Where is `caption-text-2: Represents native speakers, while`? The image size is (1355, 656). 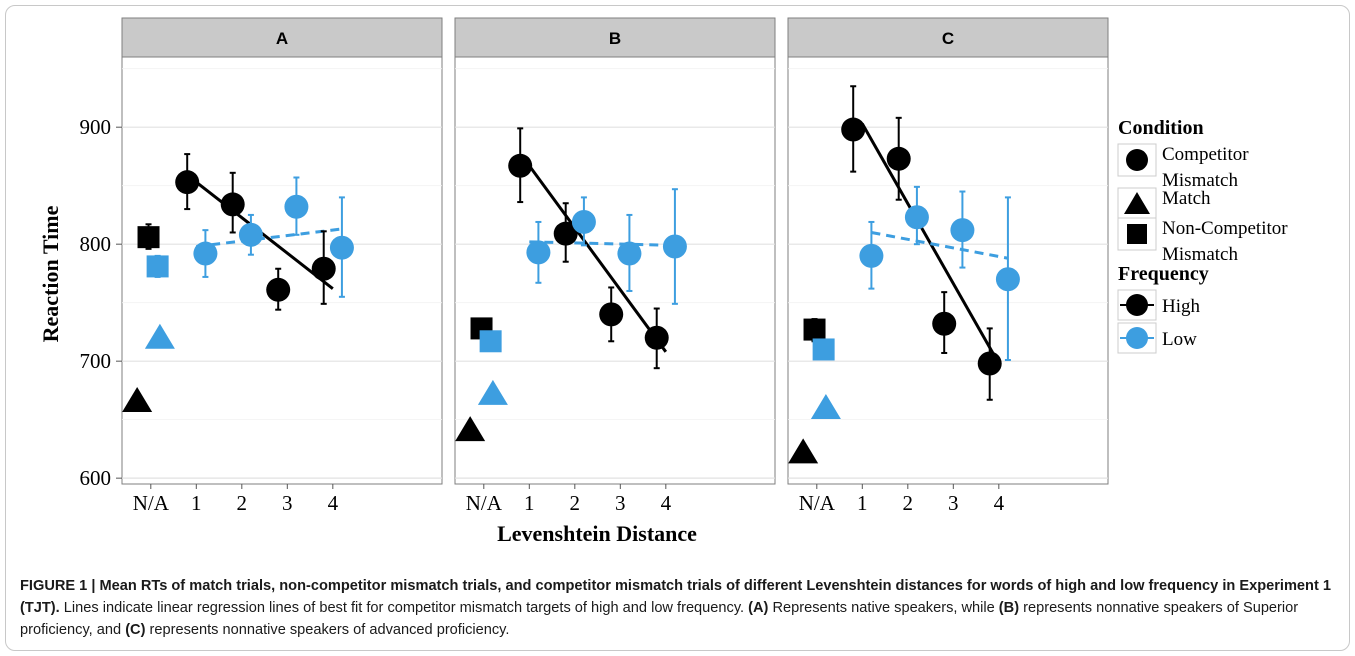
caption-text-2: Represents native speakers, while is located at coordinates (883, 608).